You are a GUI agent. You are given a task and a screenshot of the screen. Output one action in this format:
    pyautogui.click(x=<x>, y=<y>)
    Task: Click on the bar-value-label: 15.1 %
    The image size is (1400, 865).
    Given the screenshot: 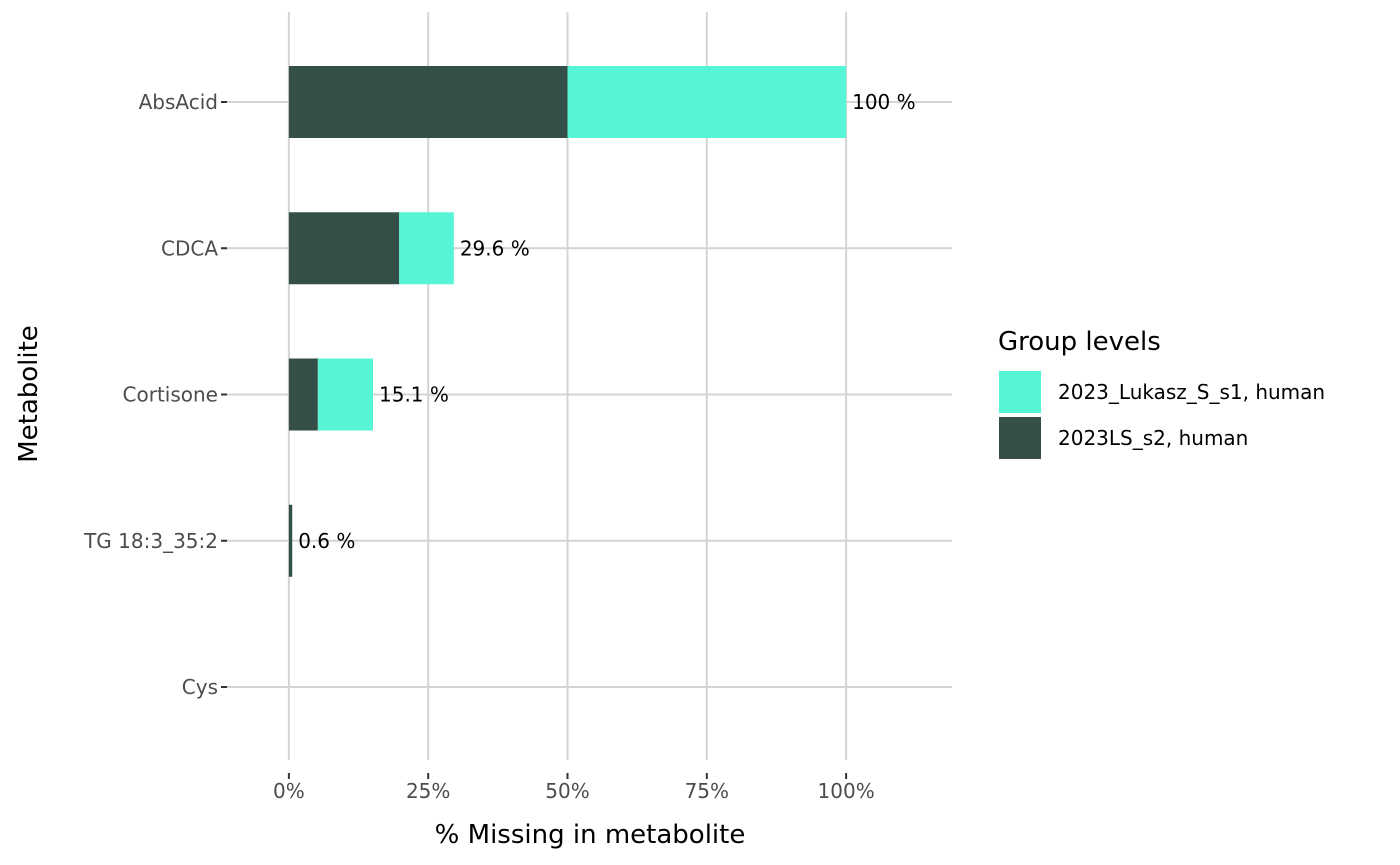 What is the action you would take?
    pyautogui.click(x=414, y=395)
    